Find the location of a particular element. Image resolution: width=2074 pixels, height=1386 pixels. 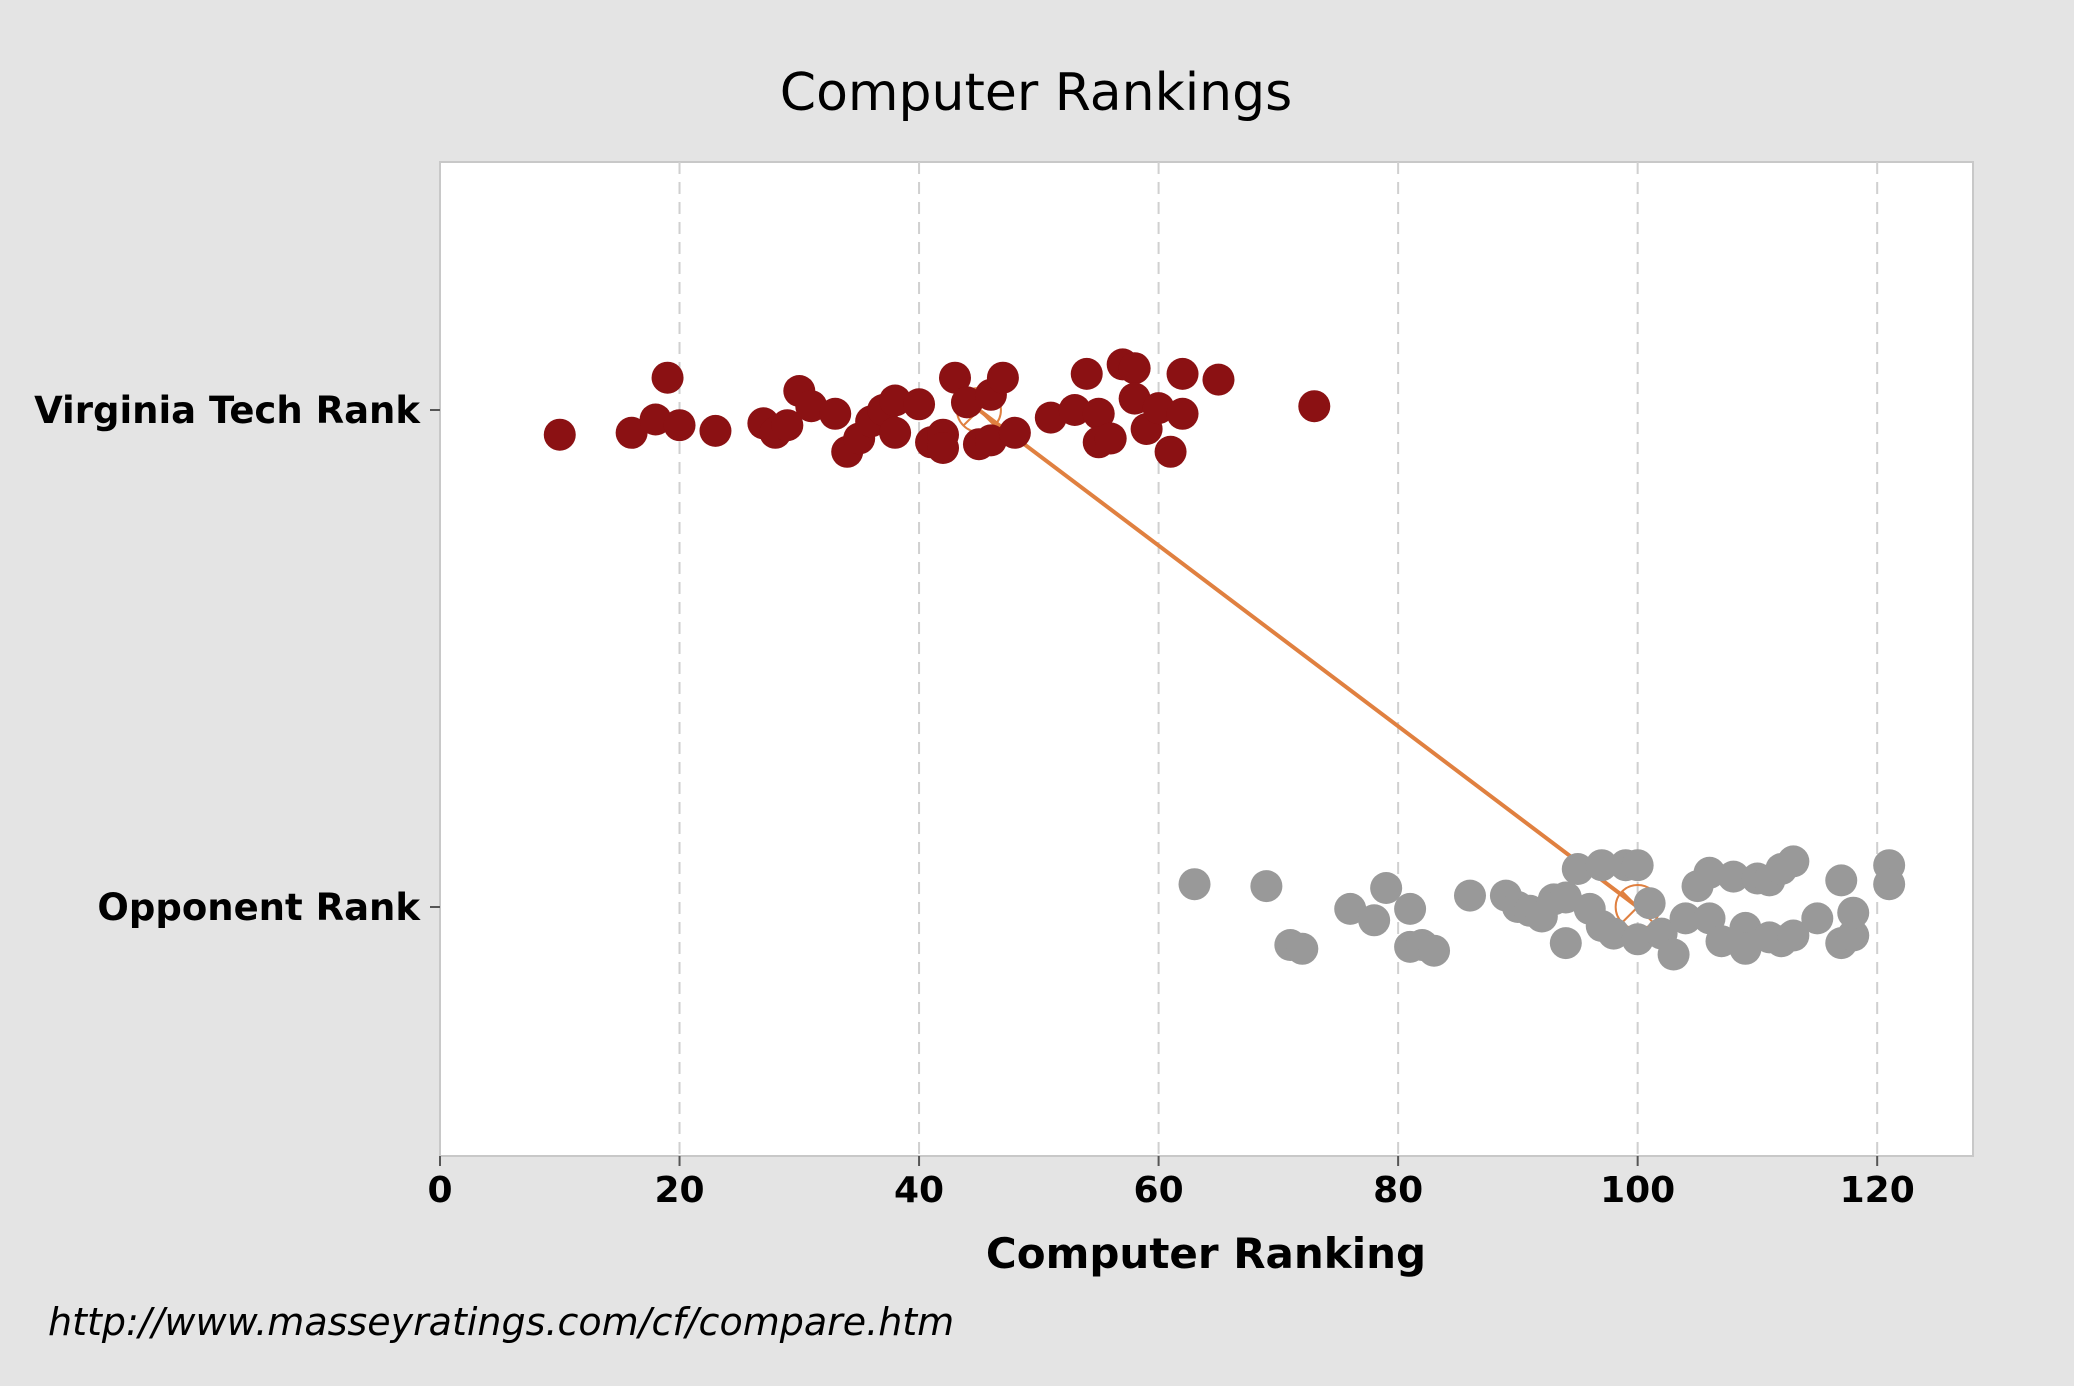

x-tick-label: 40 is located at coordinates (919, 1190).